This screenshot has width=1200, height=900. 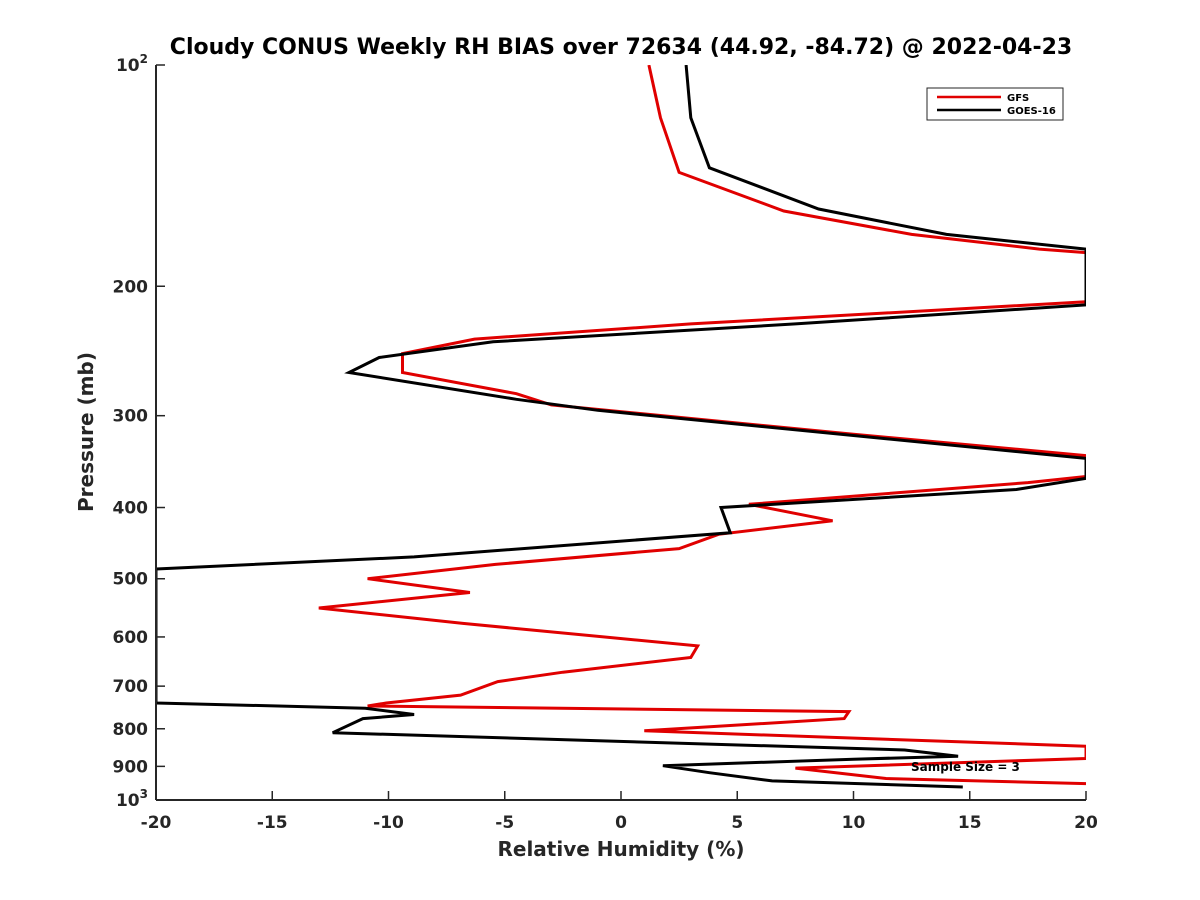 I want to click on y-tick-label: 10², so click(x=132, y=64).